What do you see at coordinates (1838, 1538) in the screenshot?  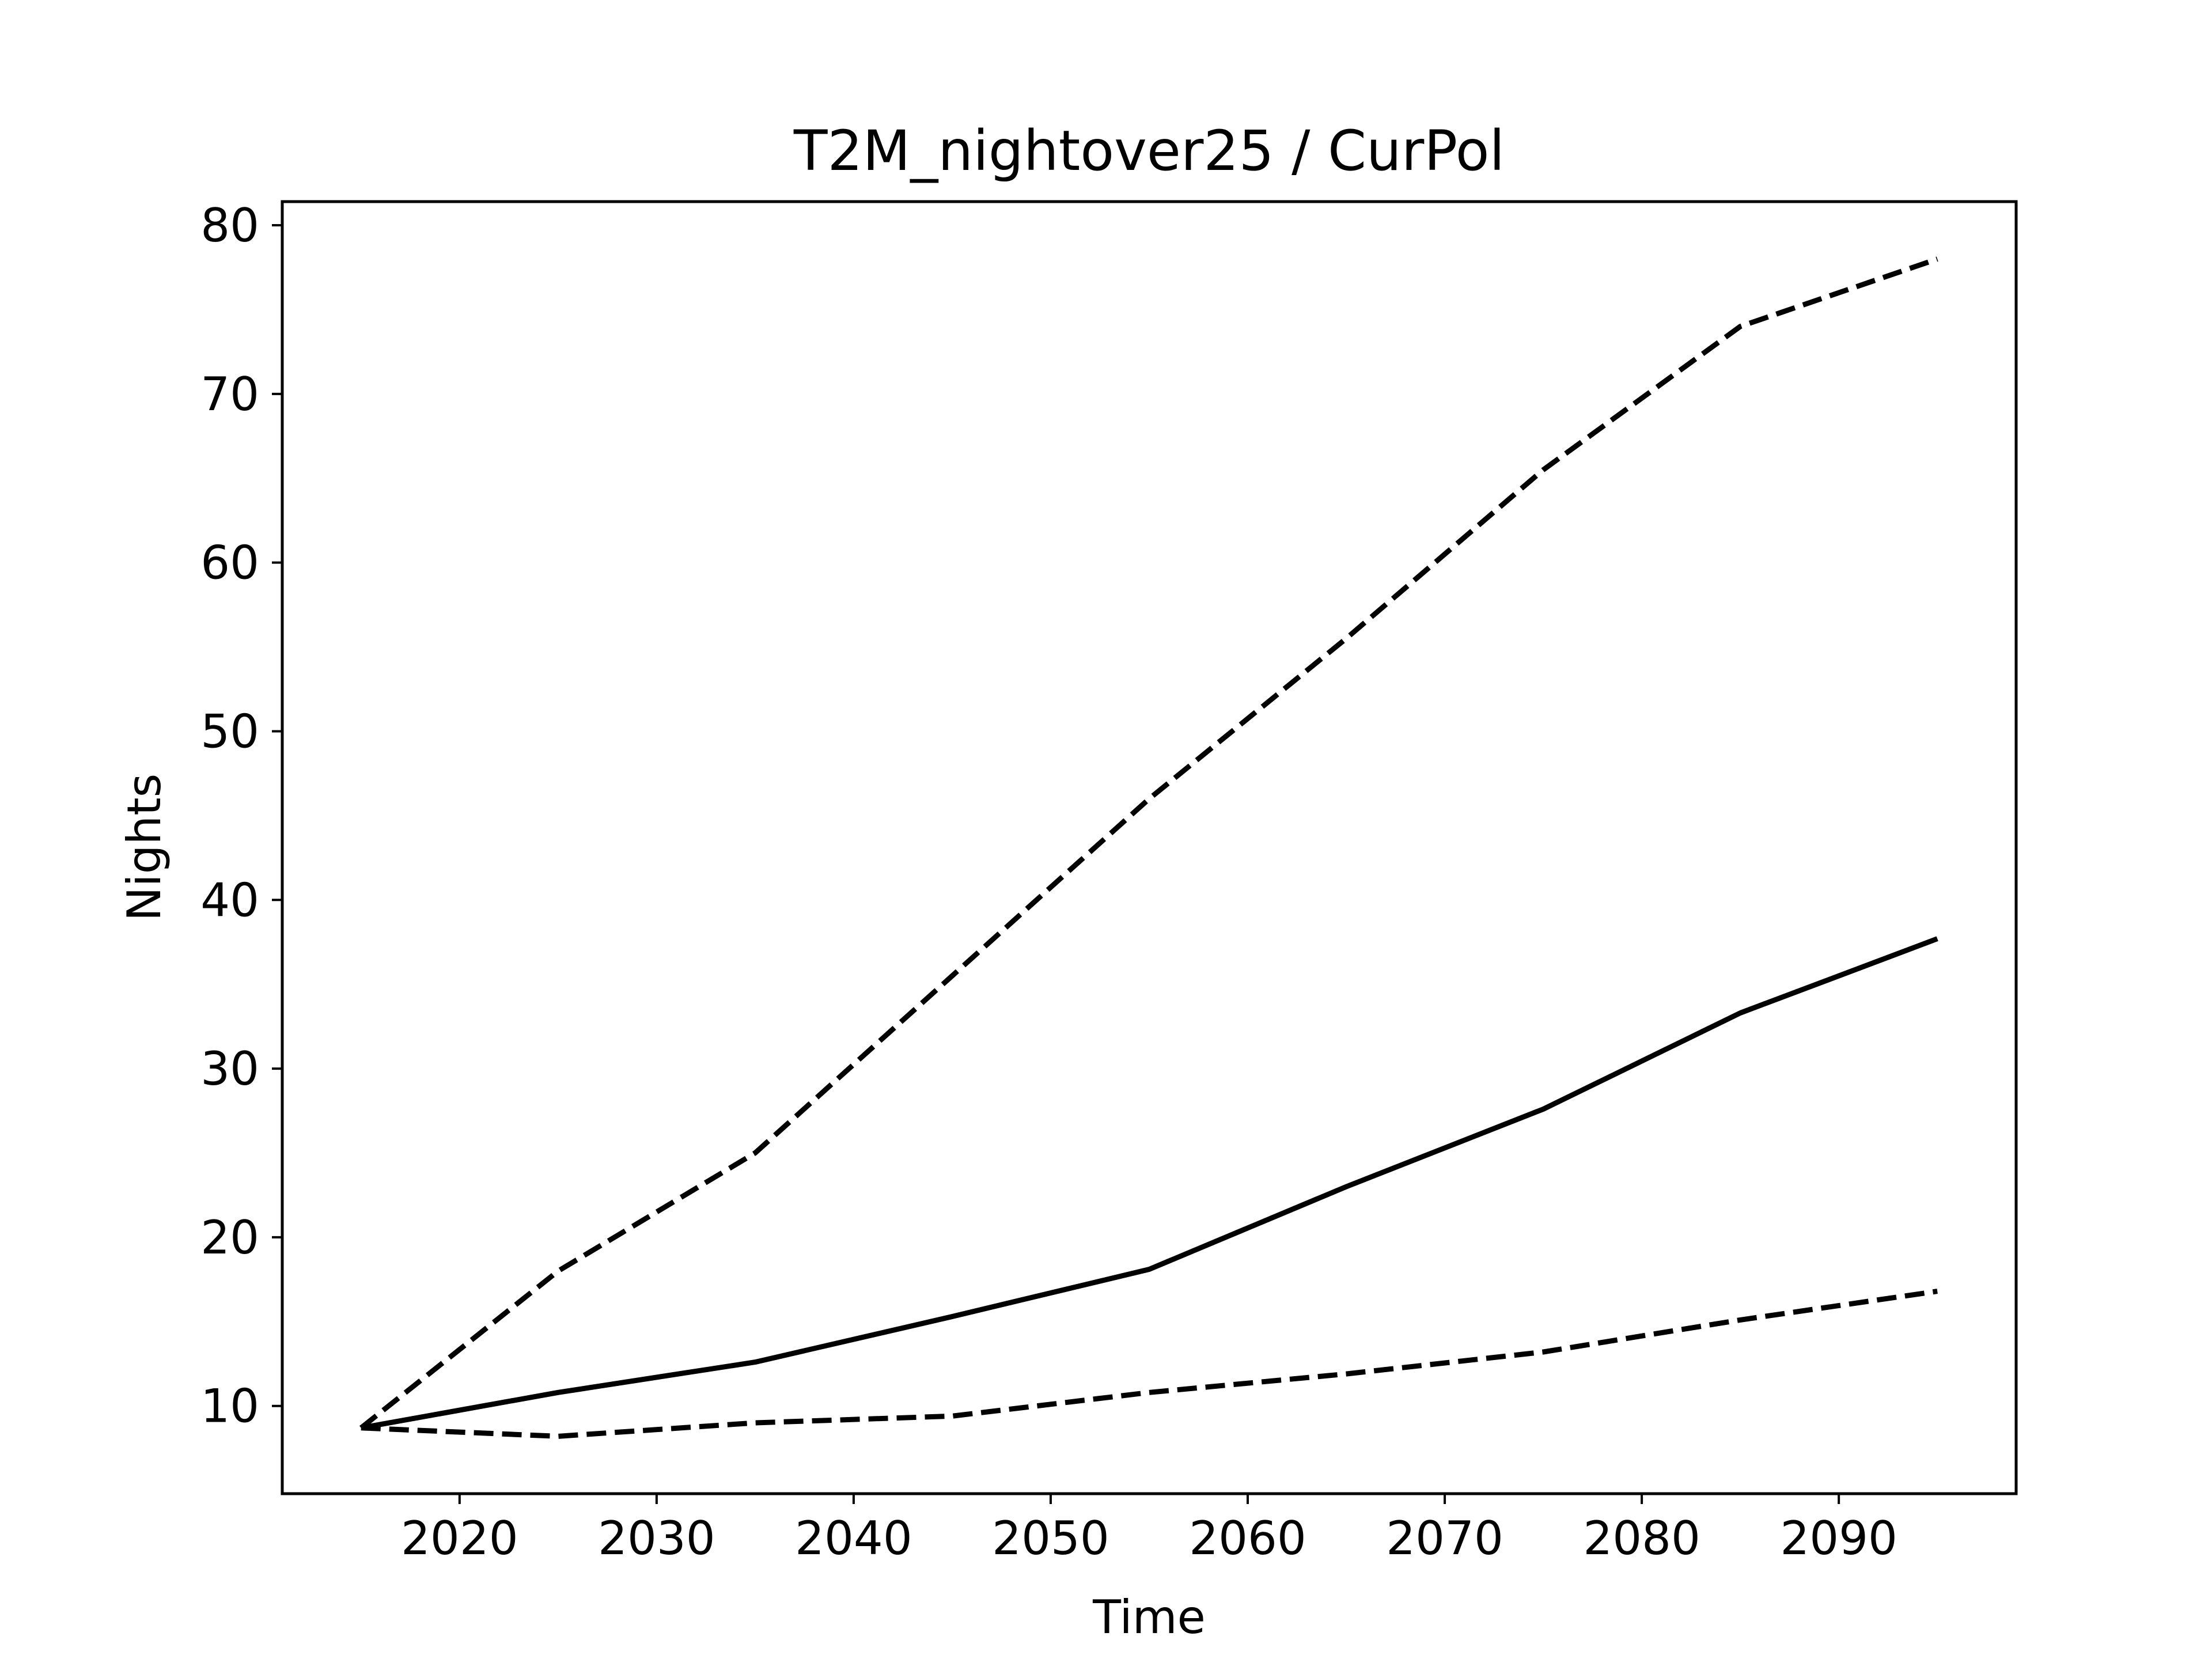 I see `x-tick-label: 2090` at bounding box center [1838, 1538].